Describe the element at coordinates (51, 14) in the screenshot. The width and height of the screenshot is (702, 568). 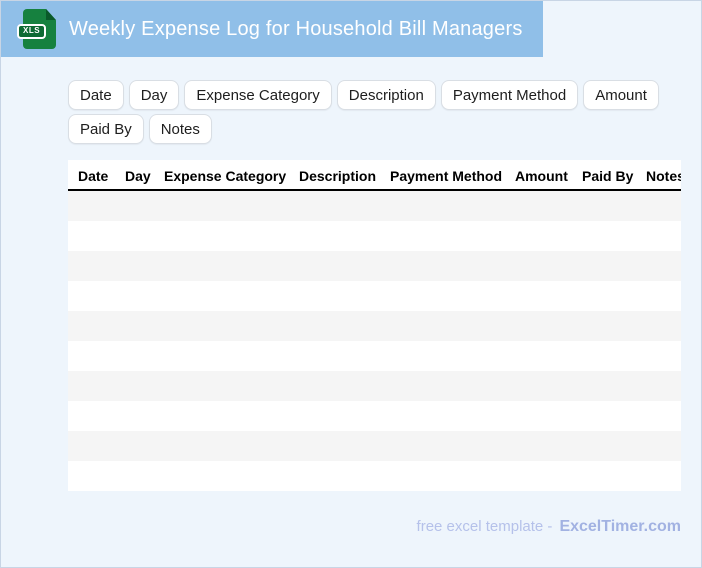
I see `xls-fold-corner` at that location.